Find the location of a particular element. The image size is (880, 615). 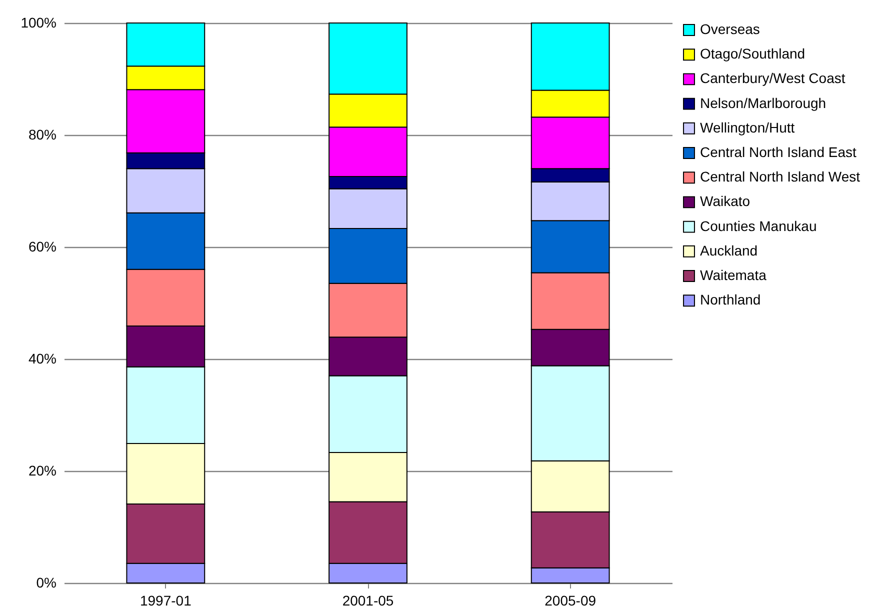

legend-label: Otago/Southland is located at coordinates (753, 54).